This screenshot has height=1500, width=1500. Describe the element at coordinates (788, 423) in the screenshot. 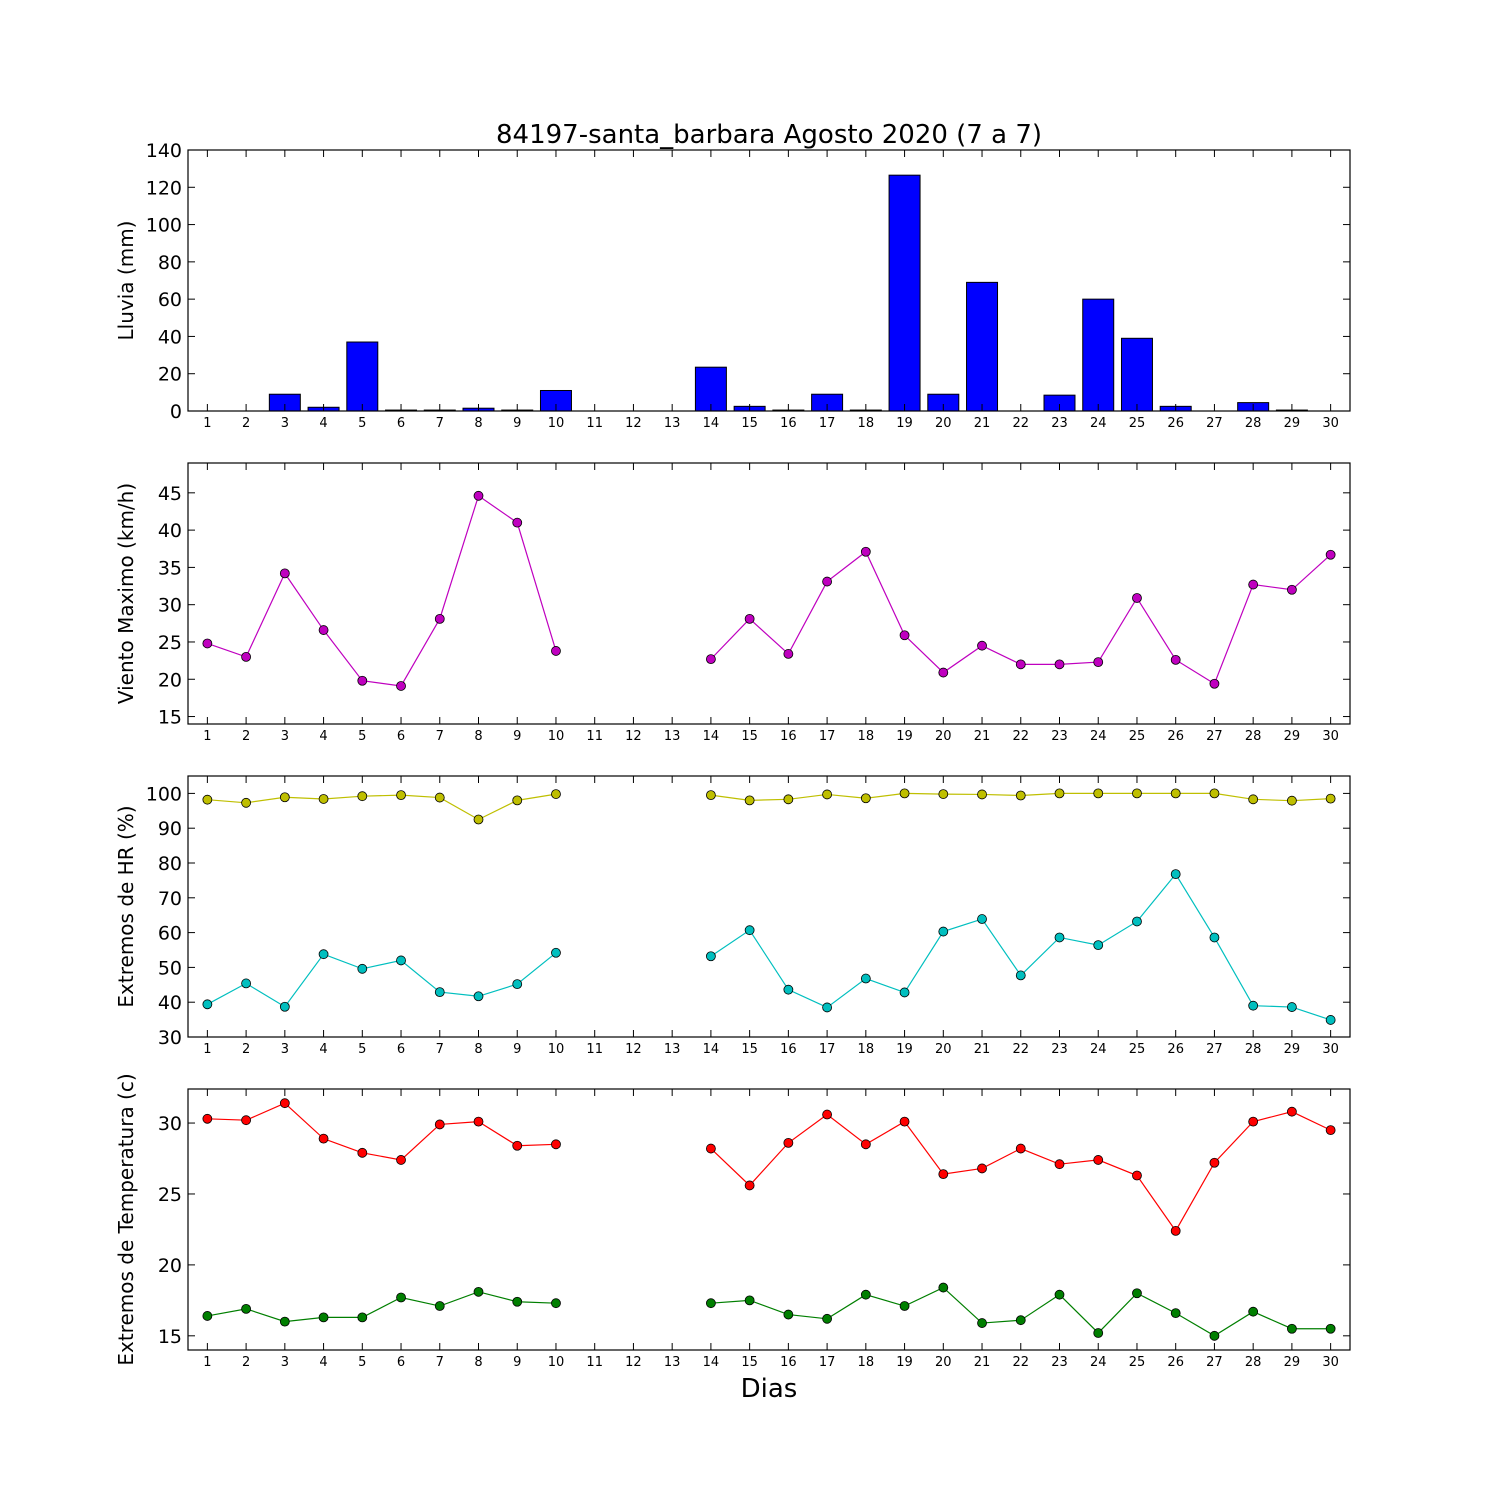

I see `x-tick-label: 16` at that location.